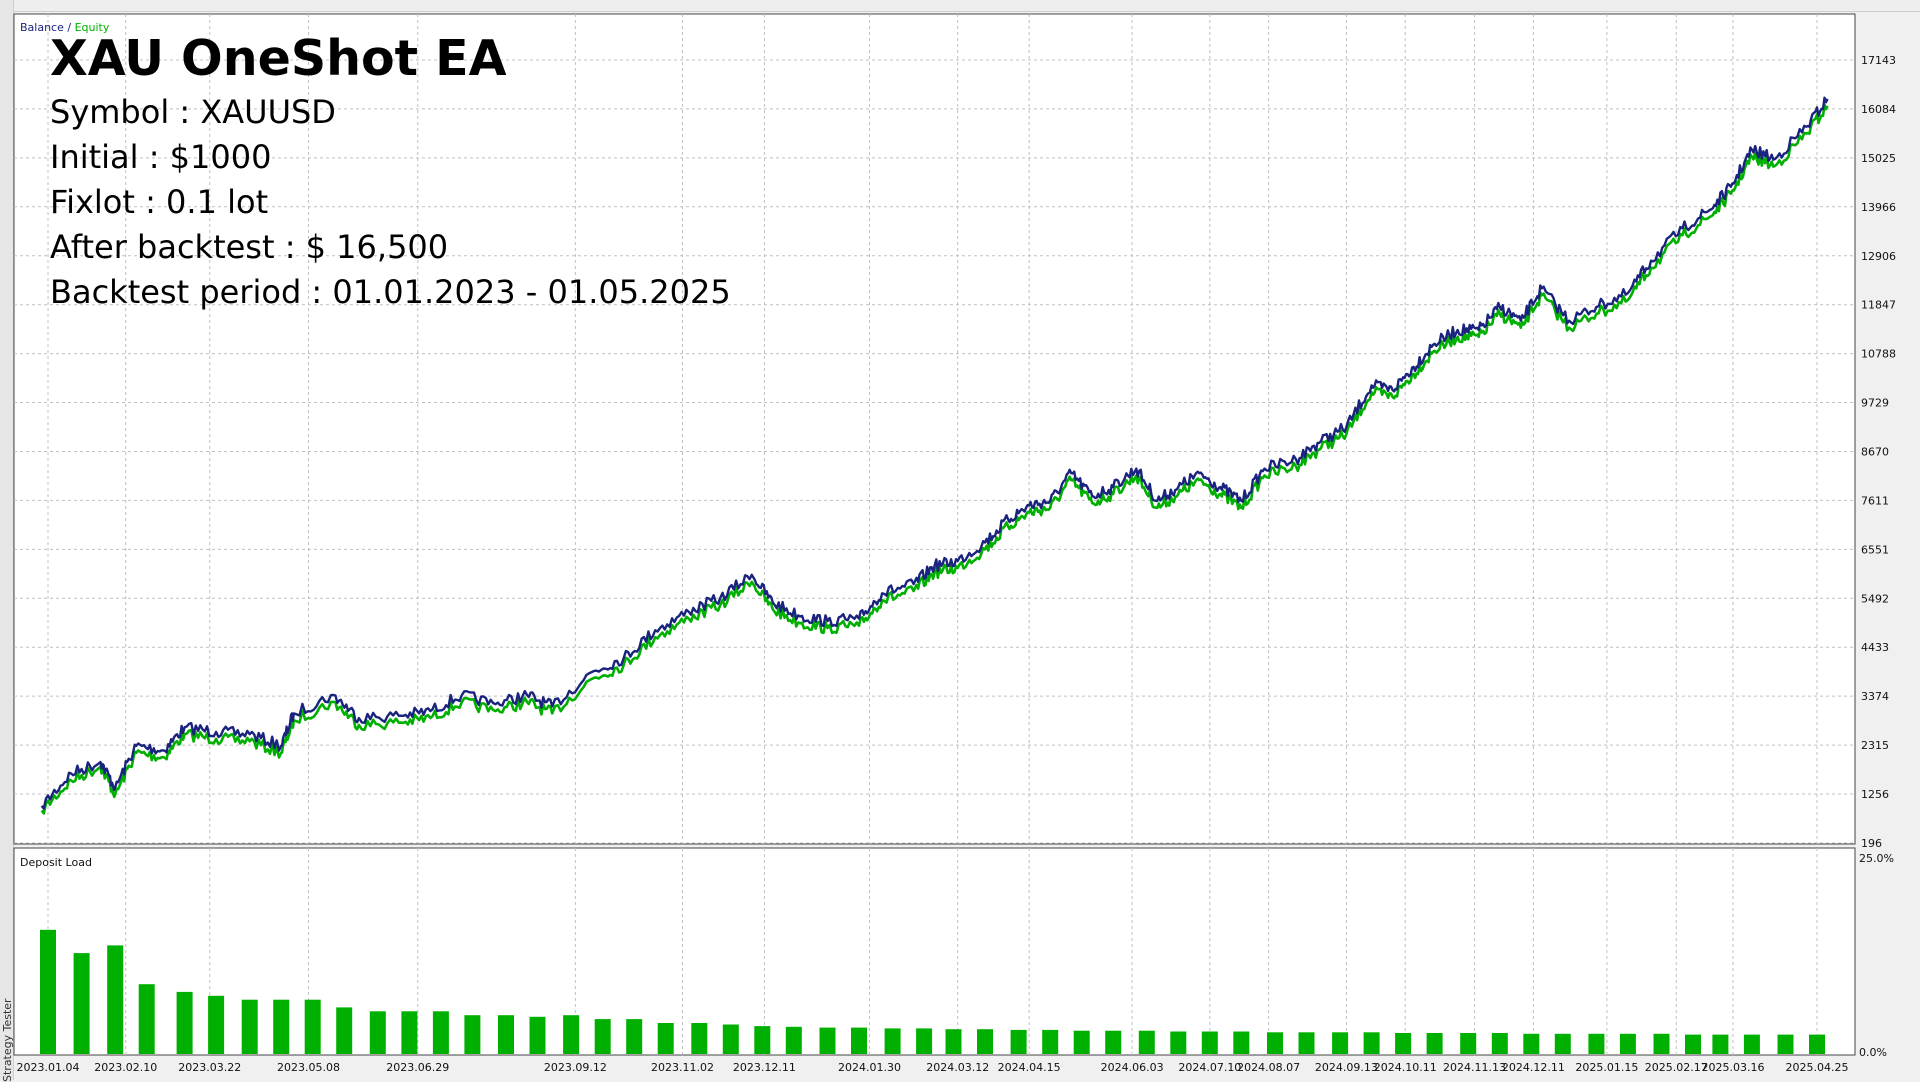 The width and height of the screenshot is (1920, 1082). Describe the element at coordinates (1533, 1067) in the screenshot. I see `x-tick-17: 2024.12.11` at that location.